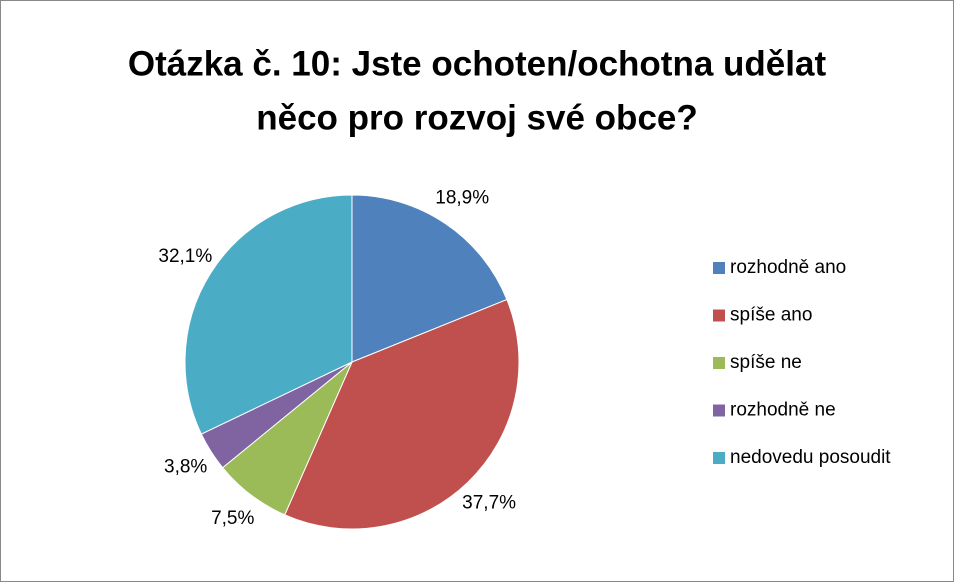  What do you see at coordinates (232, 518) in the screenshot?
I see `data-label: 7,5%` at bounding box center [232, 518].